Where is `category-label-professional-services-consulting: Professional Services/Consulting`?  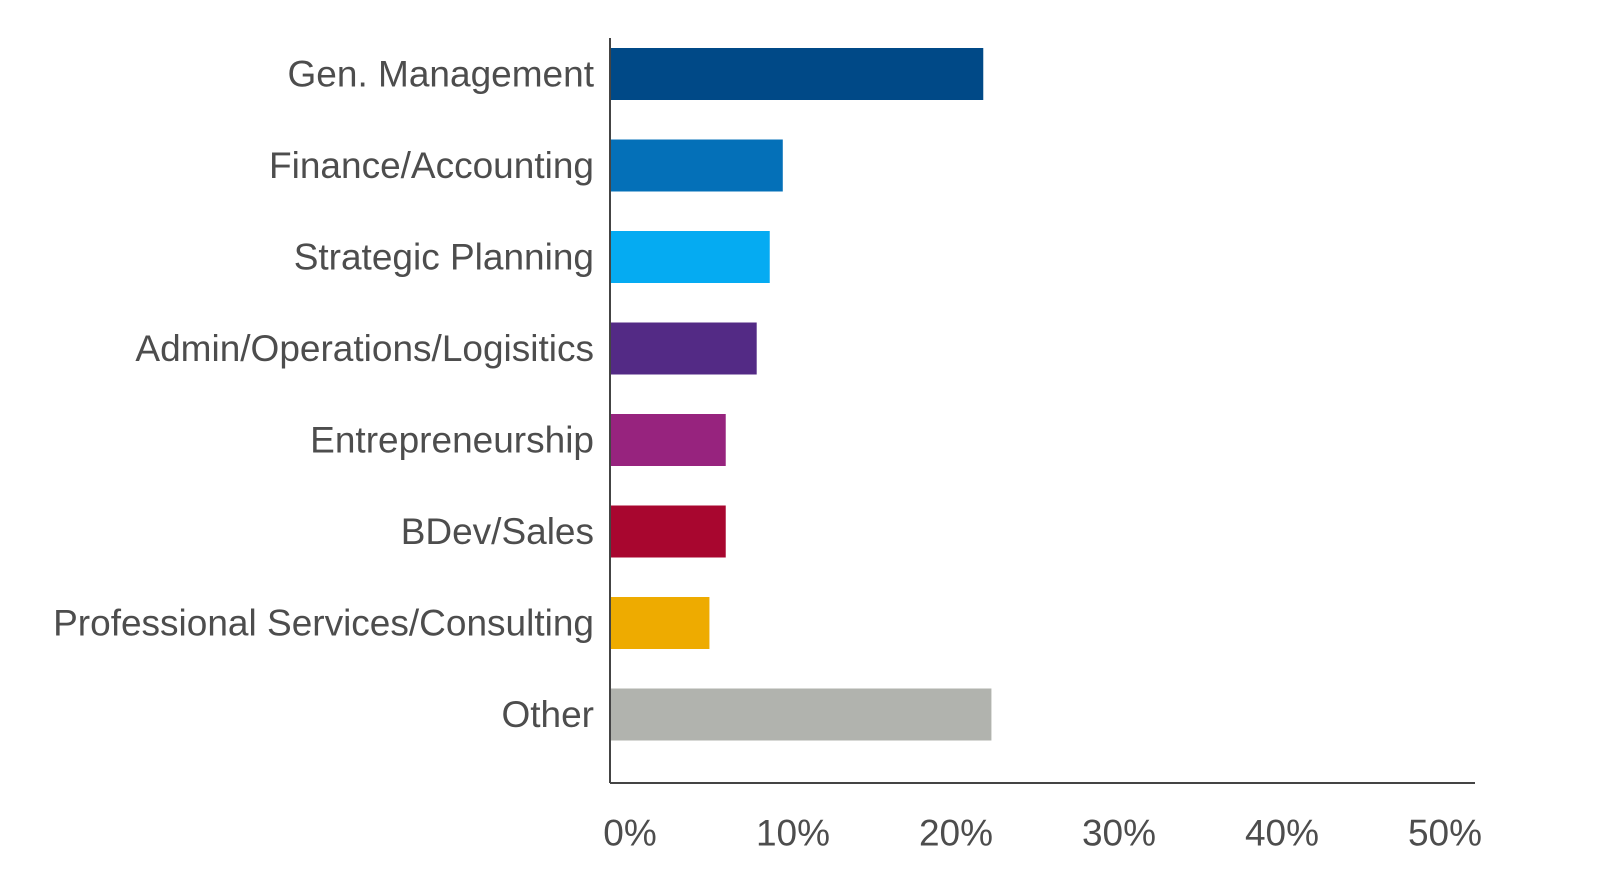 category-label-professional-services-consulting: Professional Services/Consulting is located at coordinates (323, 623).